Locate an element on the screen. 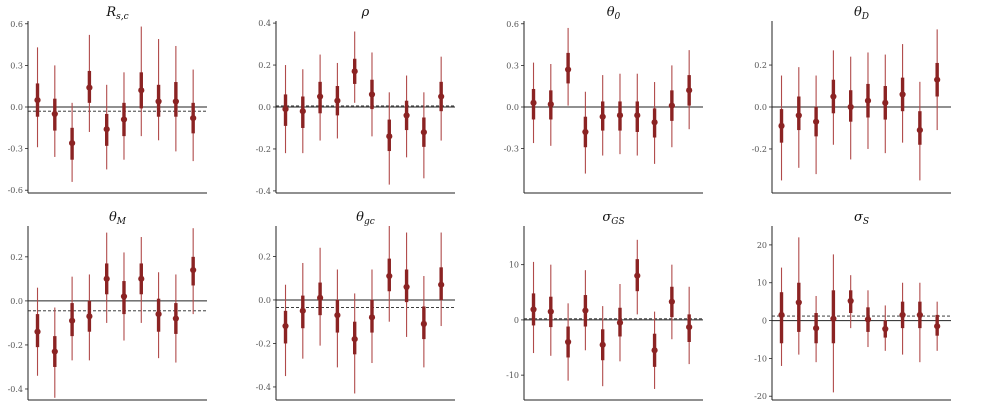 The width and height of the screenshot is (1008, 415). panel-title: σS is located at coordinates (861, 218).